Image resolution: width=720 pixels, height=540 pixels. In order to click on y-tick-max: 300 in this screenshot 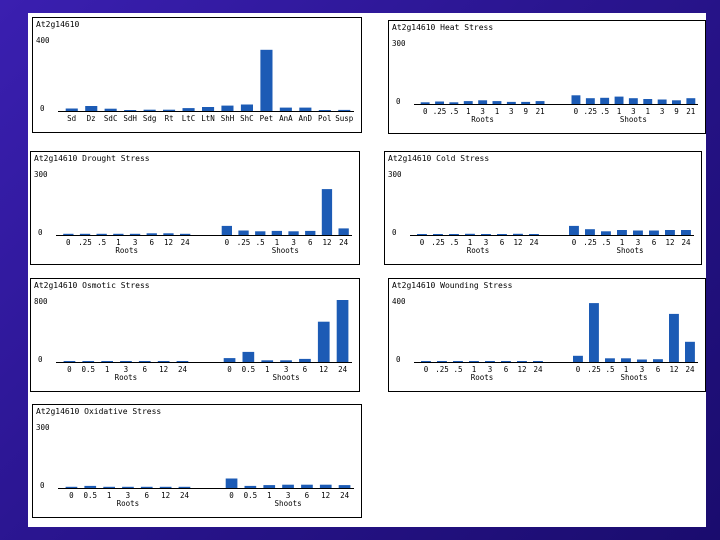, I will do `click(41, 174)`.